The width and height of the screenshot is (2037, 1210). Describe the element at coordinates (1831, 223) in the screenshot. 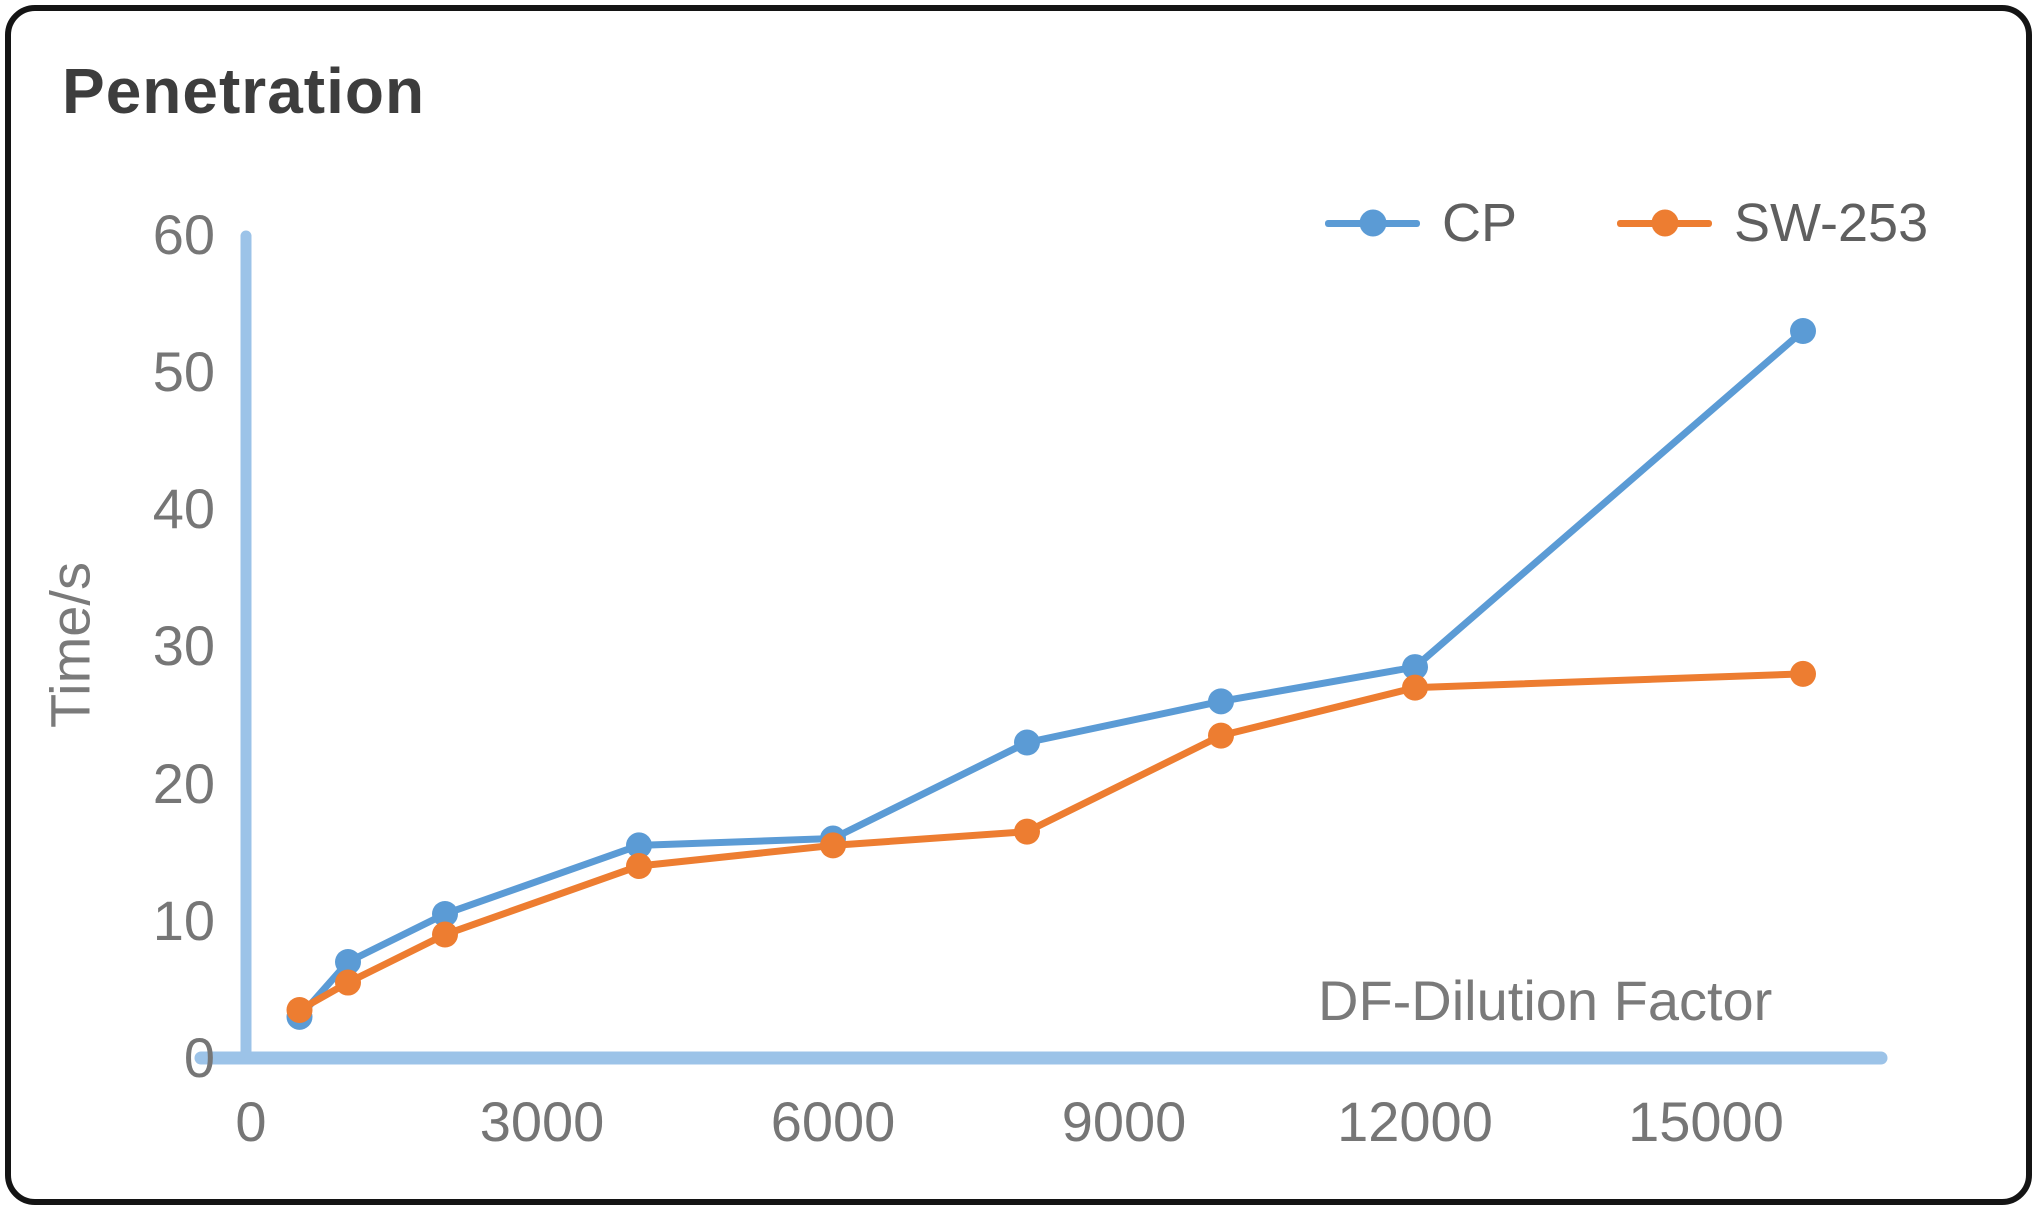

I see `legend-label-sw253: SW-253` at that location.